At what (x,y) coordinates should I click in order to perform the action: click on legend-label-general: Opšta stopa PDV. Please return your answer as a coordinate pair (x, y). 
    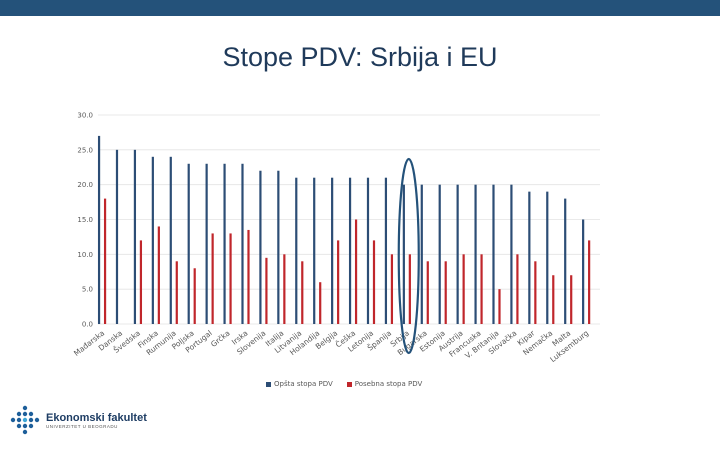
    Looking at the image, I should click on (303, 384).